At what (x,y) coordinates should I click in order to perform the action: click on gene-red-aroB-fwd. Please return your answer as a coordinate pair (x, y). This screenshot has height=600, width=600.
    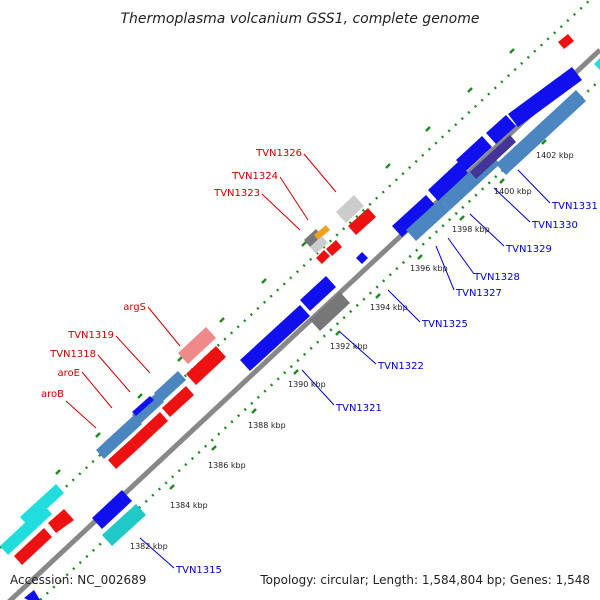
    Looking at the image, I should click on (123, 454).